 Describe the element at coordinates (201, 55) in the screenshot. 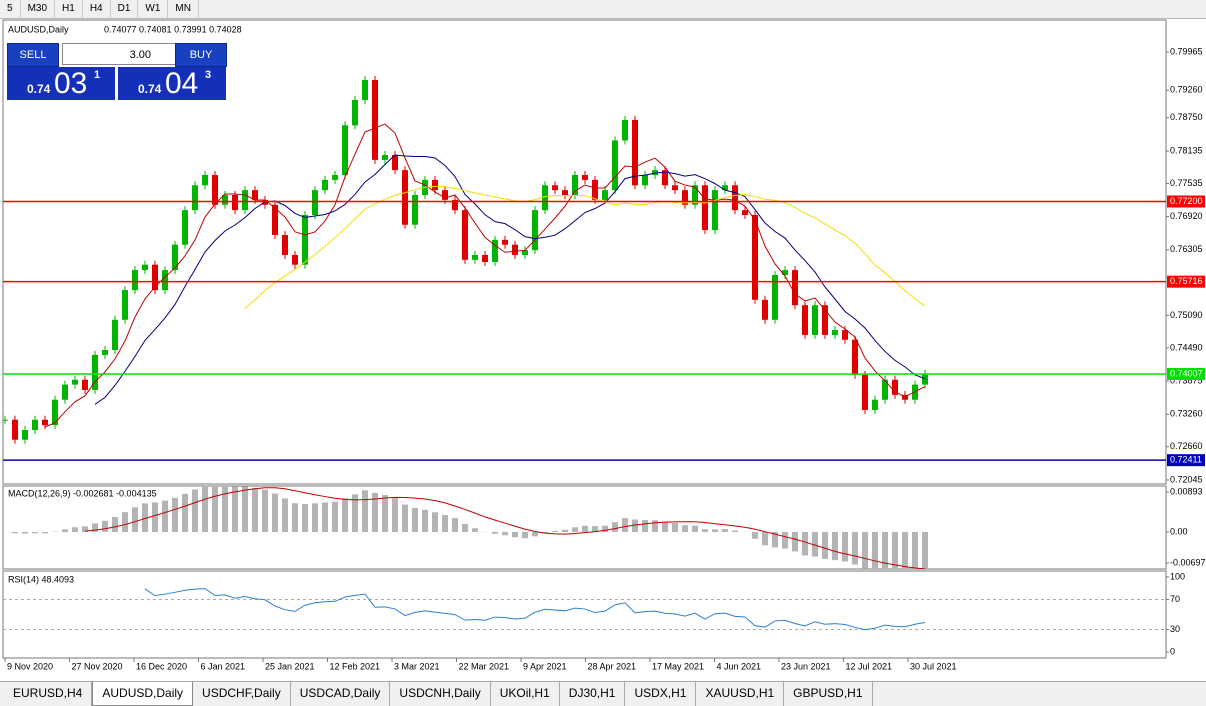

I see `buy-button: BUY` at that location.